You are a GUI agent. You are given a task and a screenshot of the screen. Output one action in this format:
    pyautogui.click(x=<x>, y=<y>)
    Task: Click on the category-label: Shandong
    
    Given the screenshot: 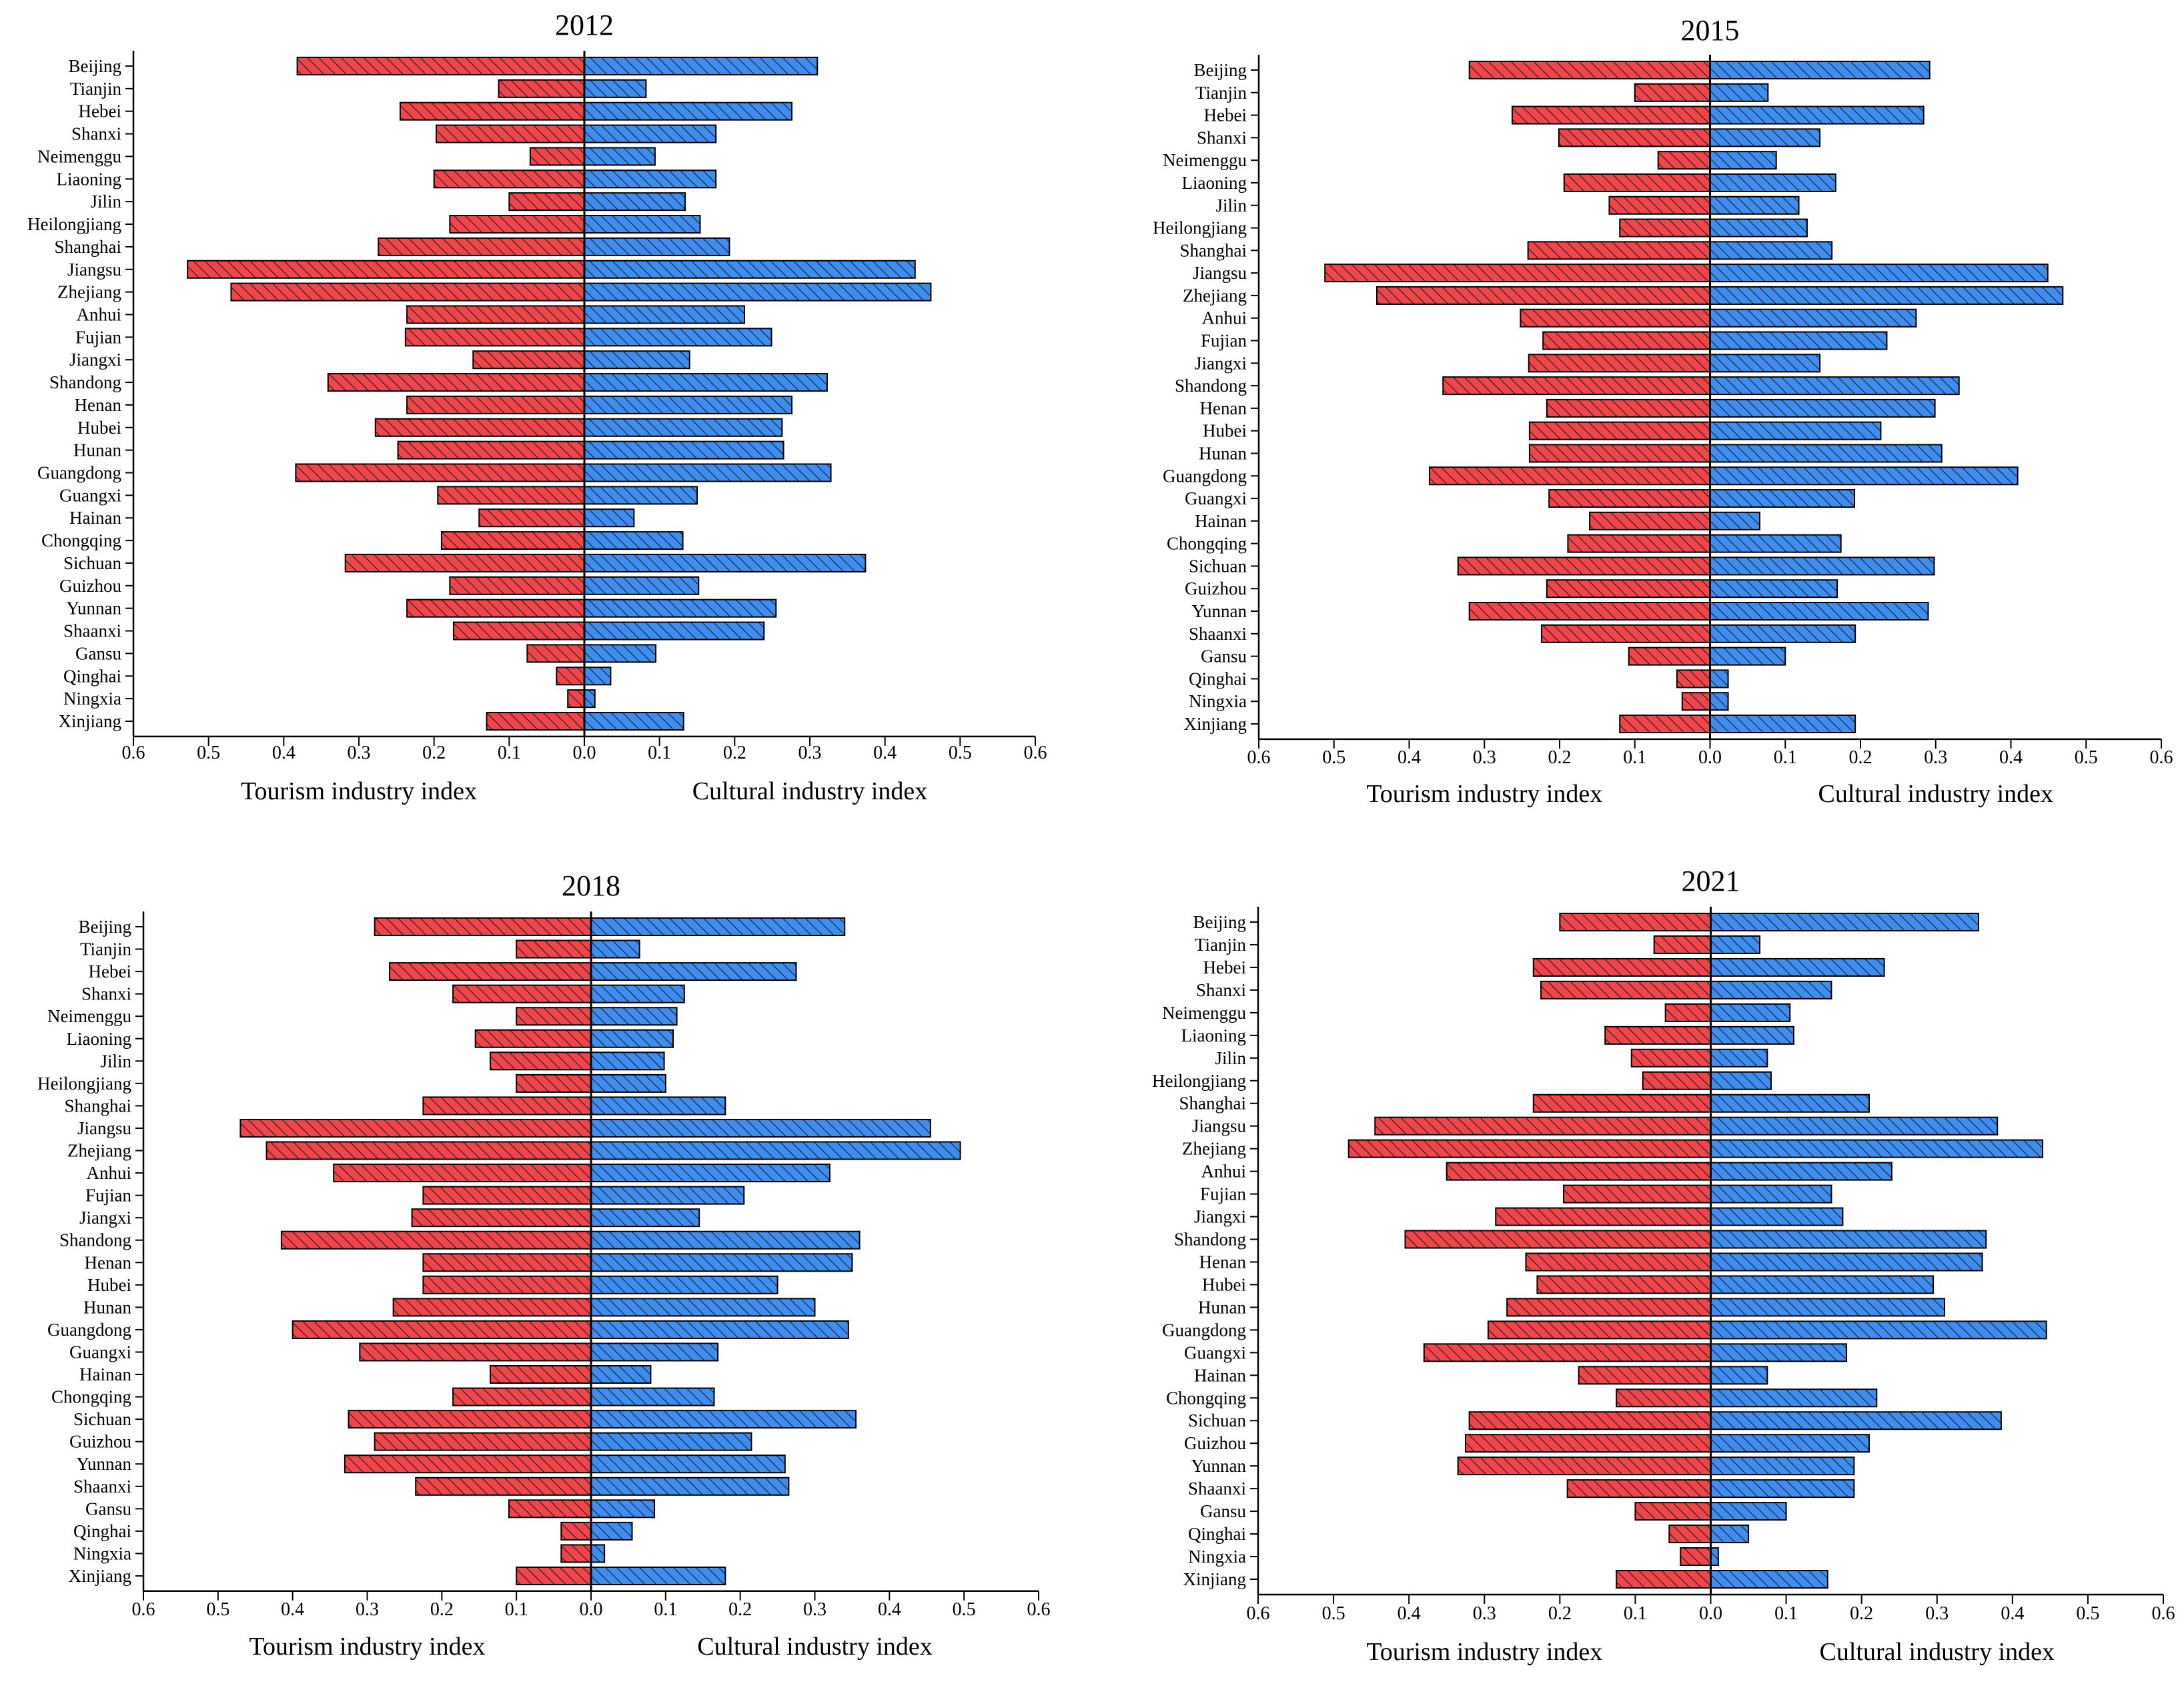 What is the action you would take?
    pyautogui.click(x=1211, y=386)
    